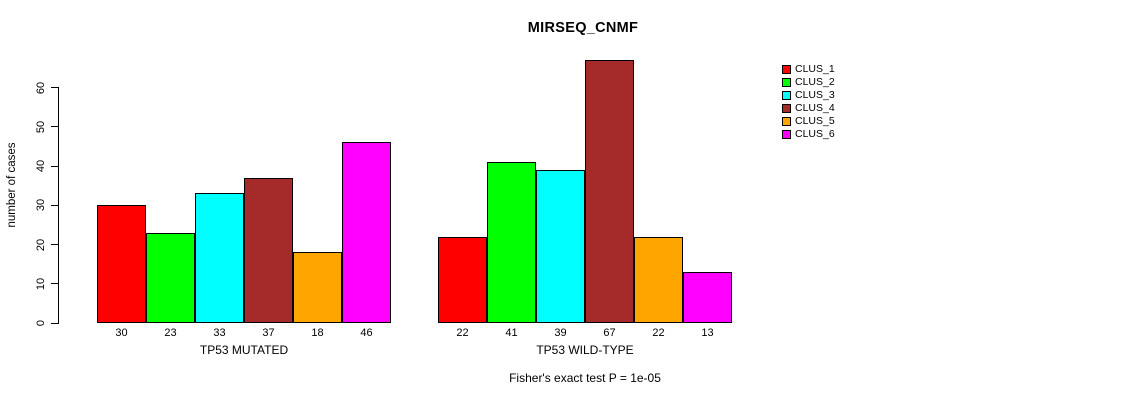  I want to click on y-axis-label-text: number of cases, so click(12, 185).